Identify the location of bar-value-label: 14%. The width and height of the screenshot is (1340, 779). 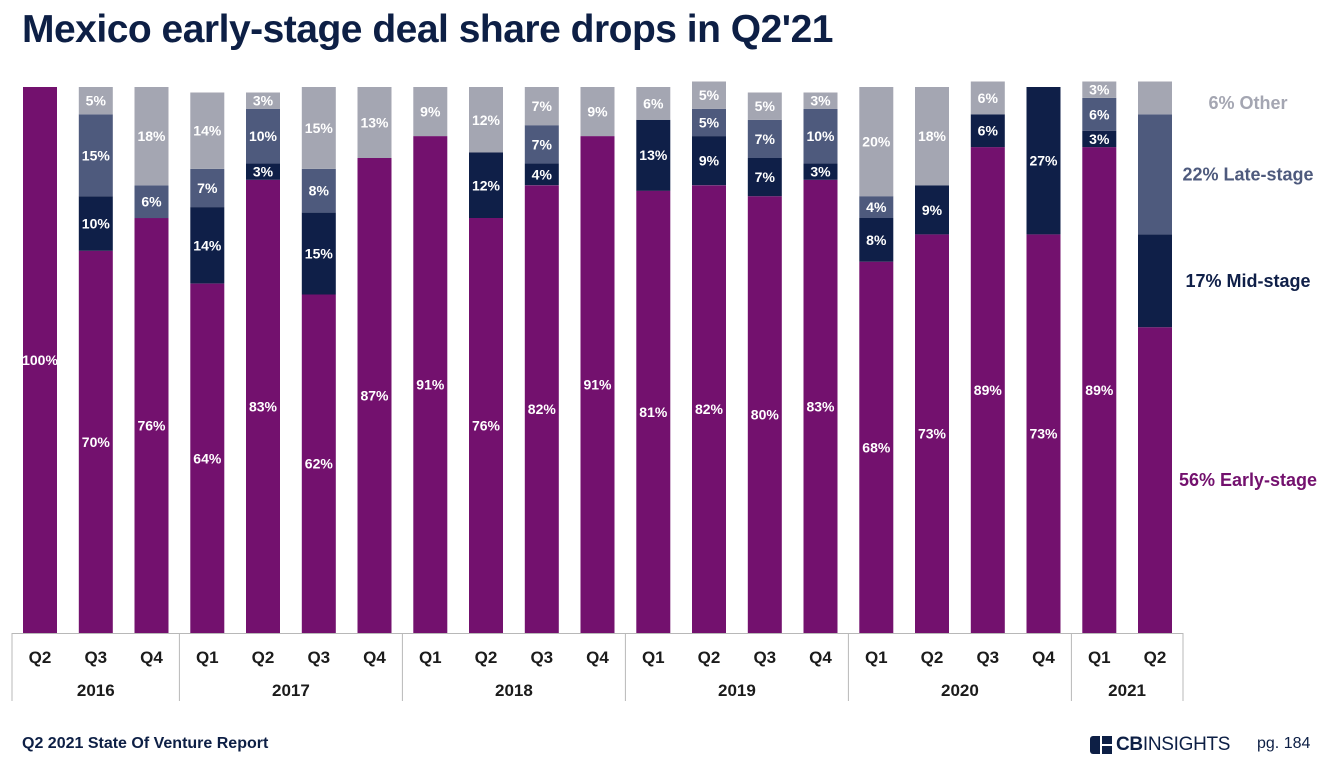
(207, 131).